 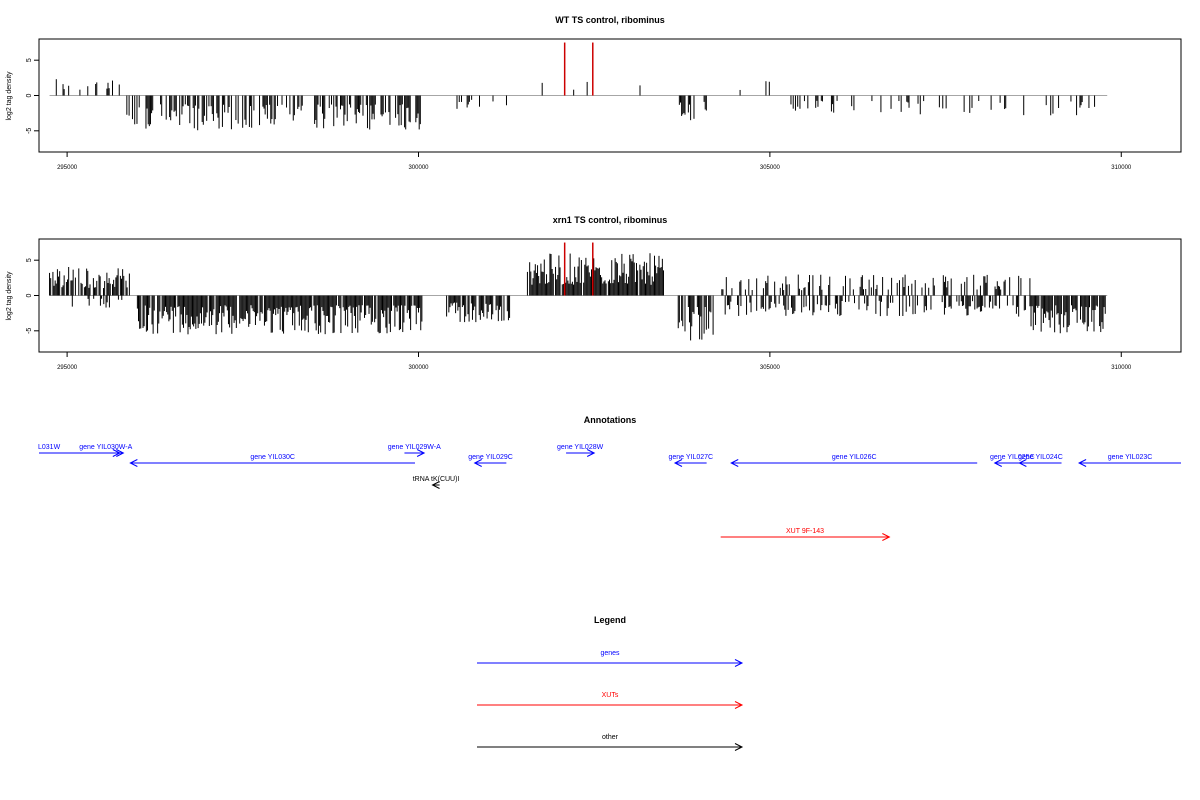 I want to click on feature-xut: XUT 9F-143, so click(x=805, y=534).